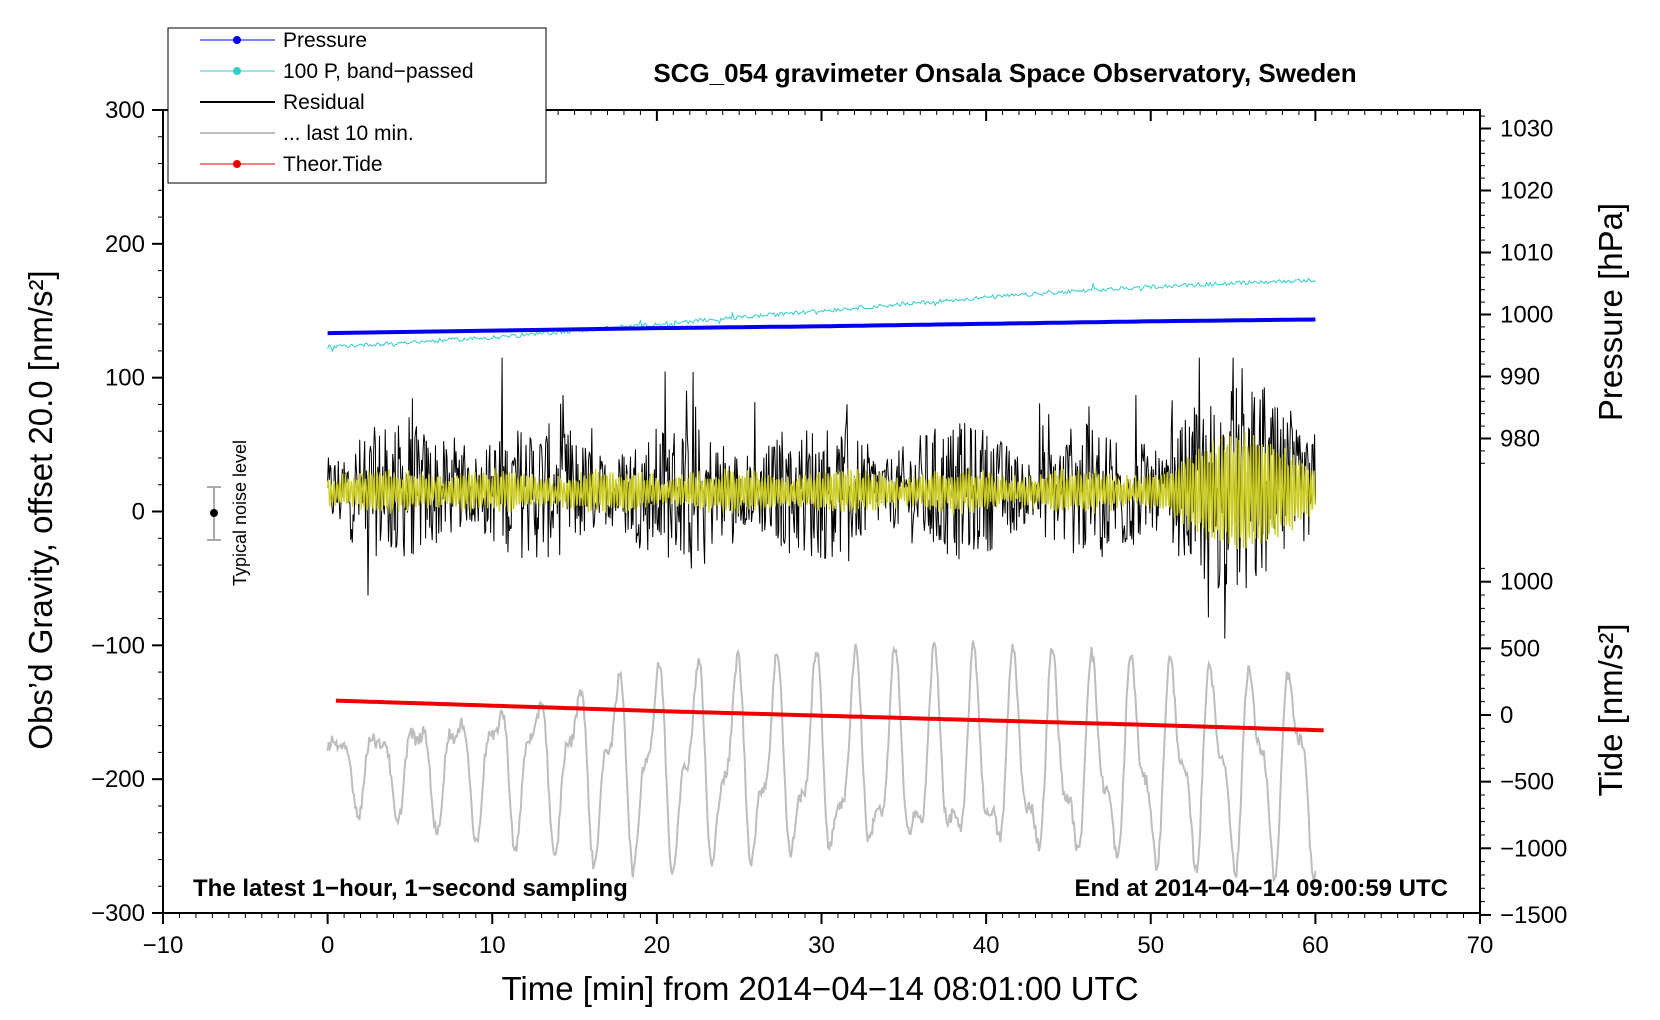  I want to click on pressure-line, so click(821, 326).